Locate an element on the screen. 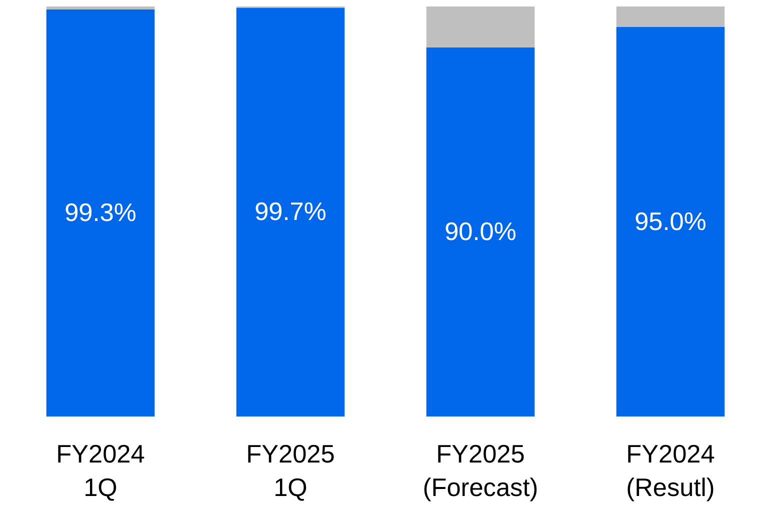 The image size is (778, 511). data-label: 99.3% is located at coordinates (100, 212).